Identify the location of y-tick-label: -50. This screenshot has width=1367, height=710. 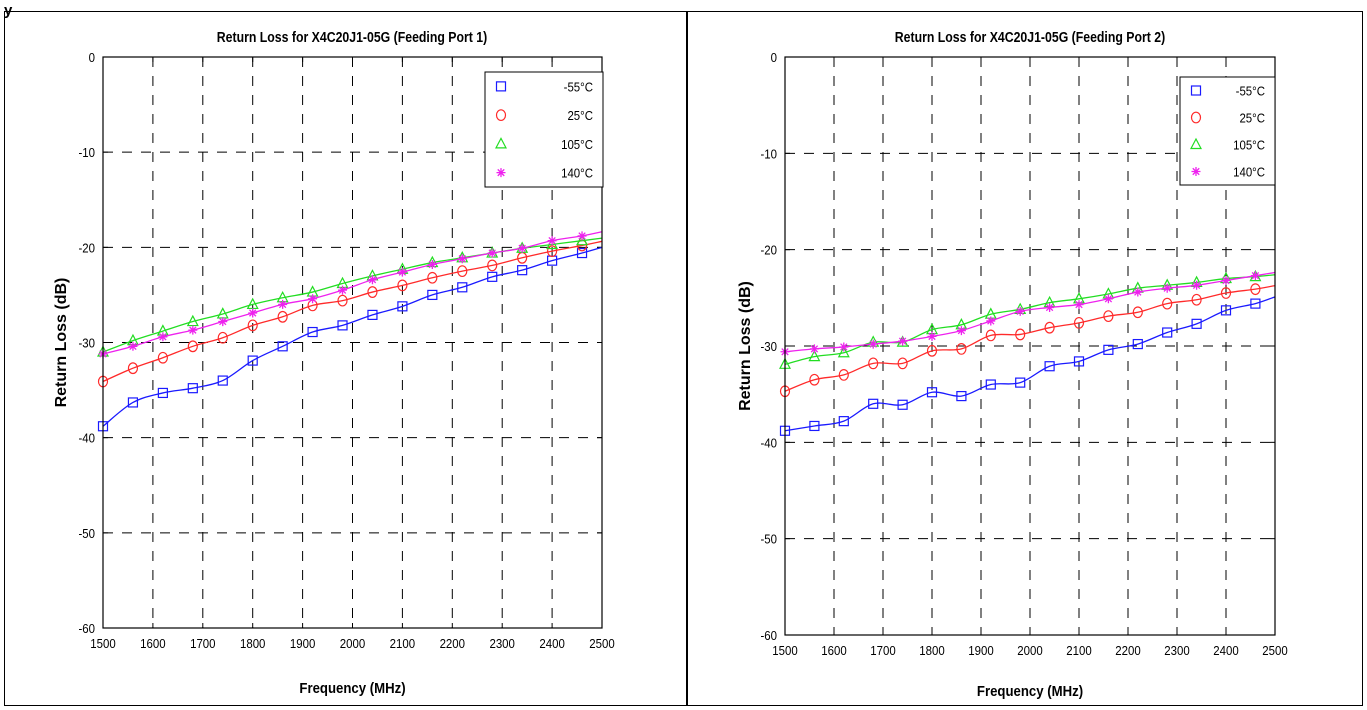
(768, 539).